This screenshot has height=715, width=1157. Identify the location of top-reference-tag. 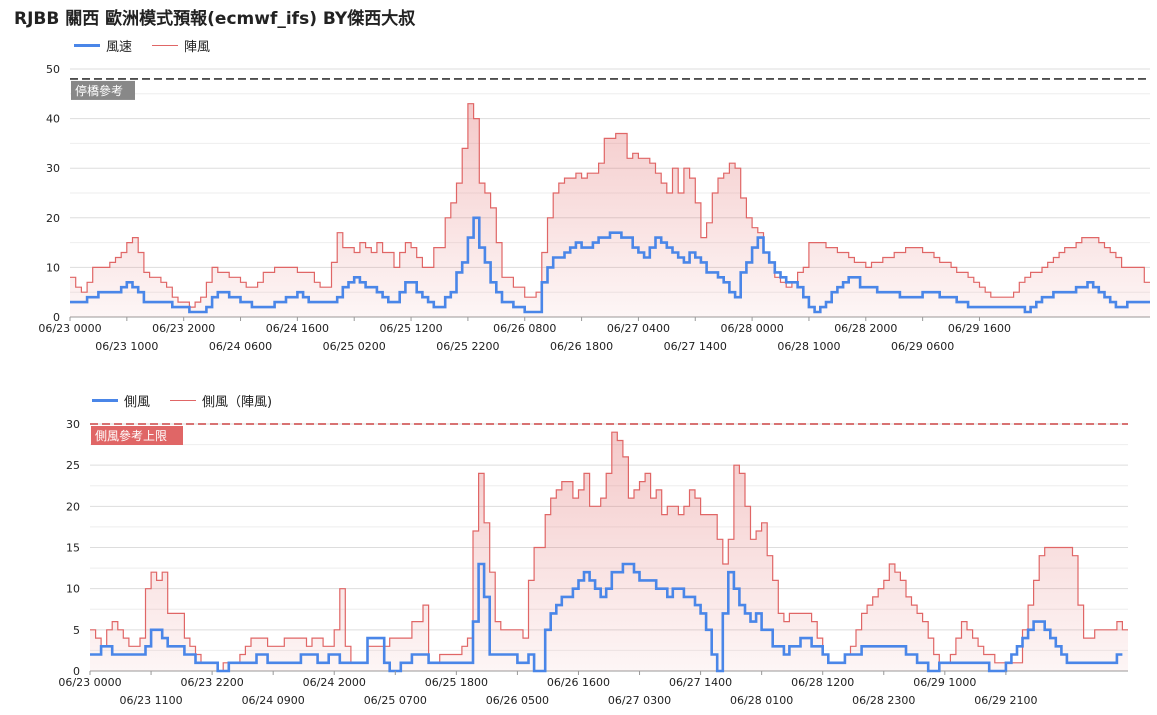
(103, 90).